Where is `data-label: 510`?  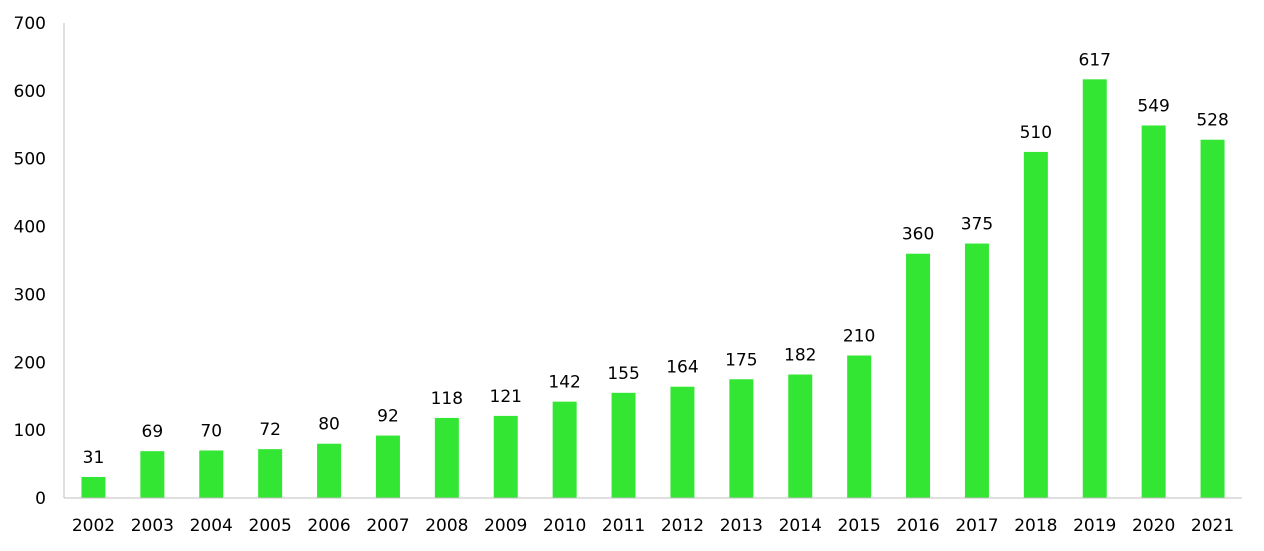
data-label: 510 is located at coordinates (1036, 133).